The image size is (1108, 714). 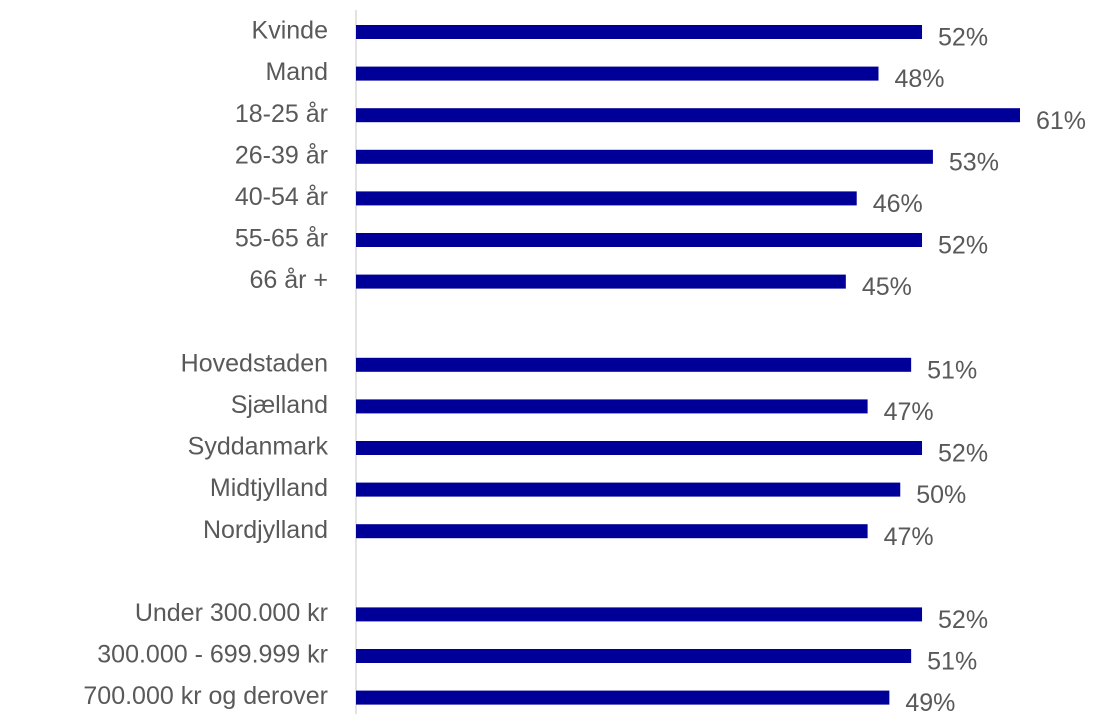 What do you see at coordinates (269, 488) in the screenshot?
I see `category-label: Midtjylland` at bounding box center [269, 488].